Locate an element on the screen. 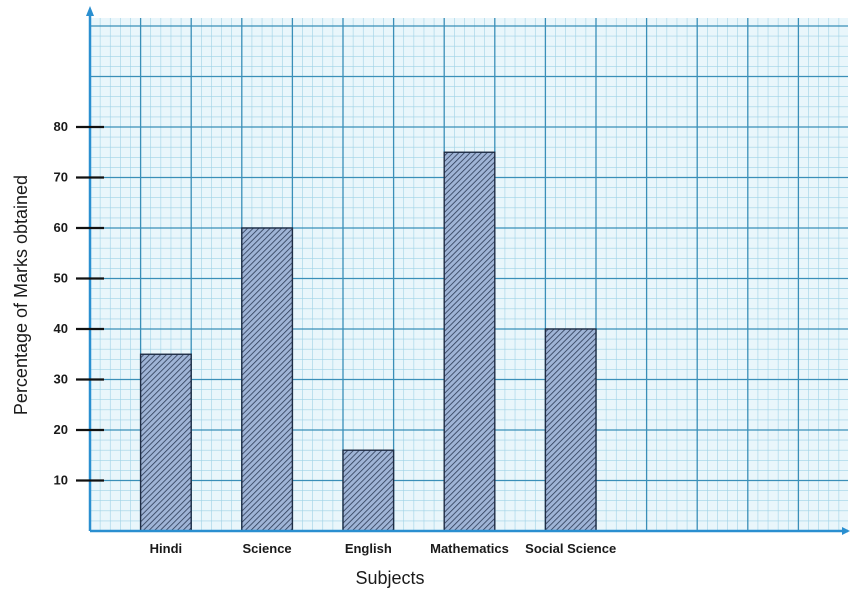 The image size is (852, 592). x-axis-title: Subjects is located at coordinates (389, 578).